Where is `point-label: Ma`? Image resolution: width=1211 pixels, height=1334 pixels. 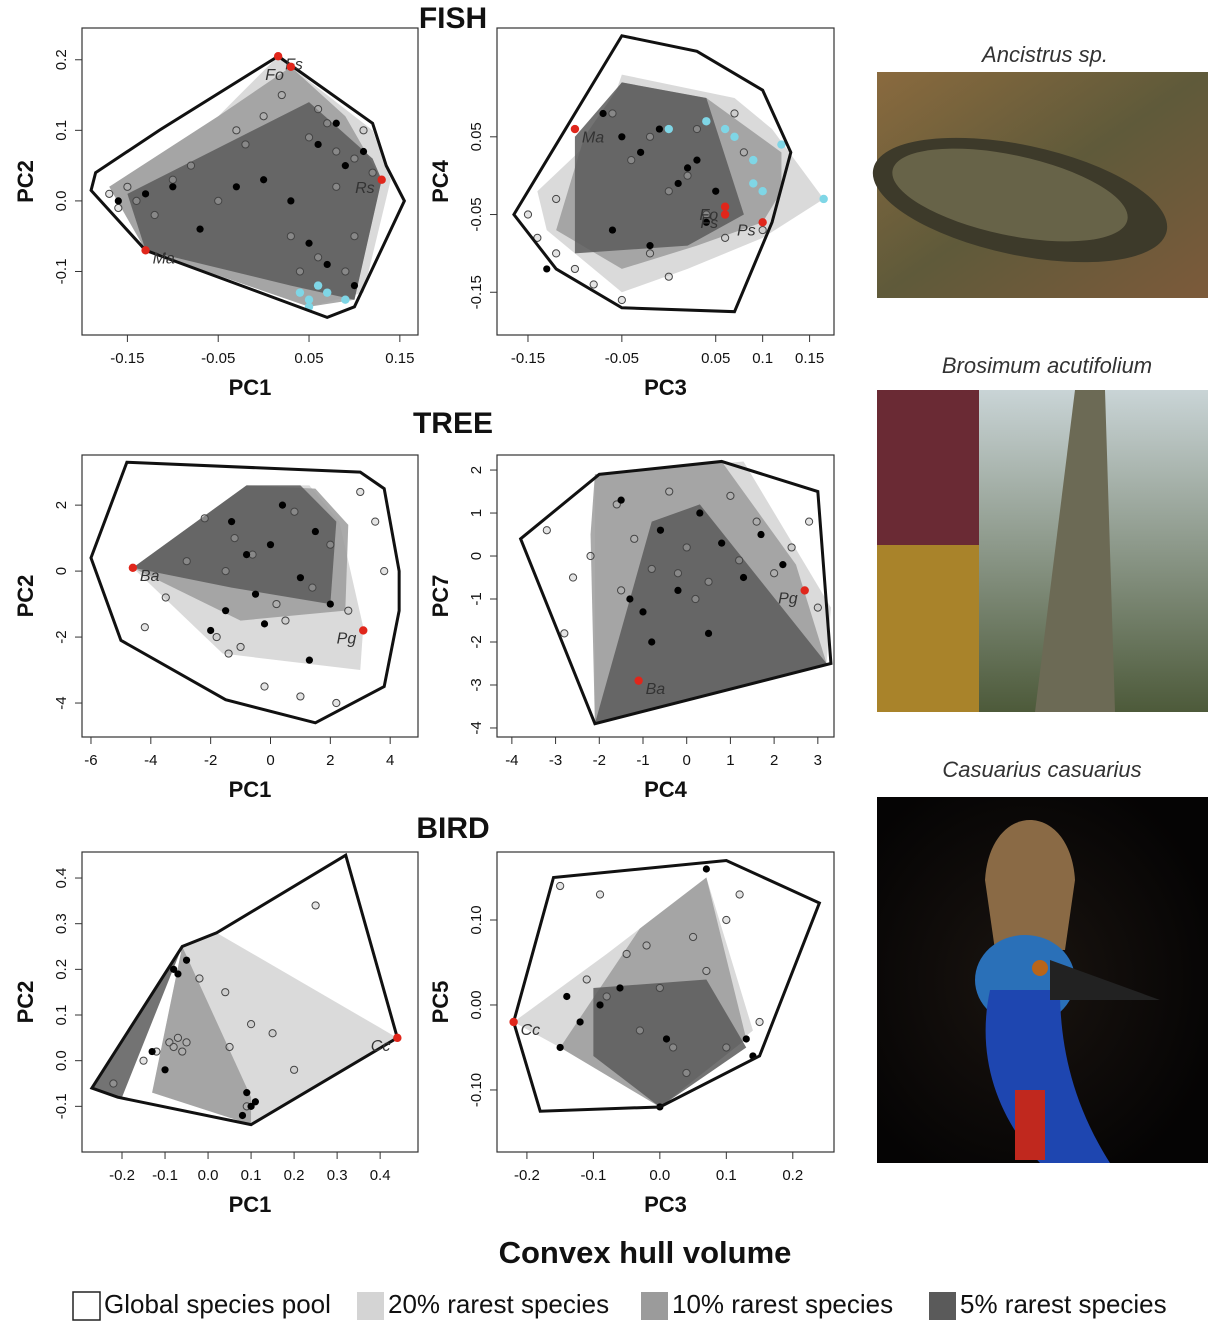
point-label: Ma is located at coordinates (164, 259).